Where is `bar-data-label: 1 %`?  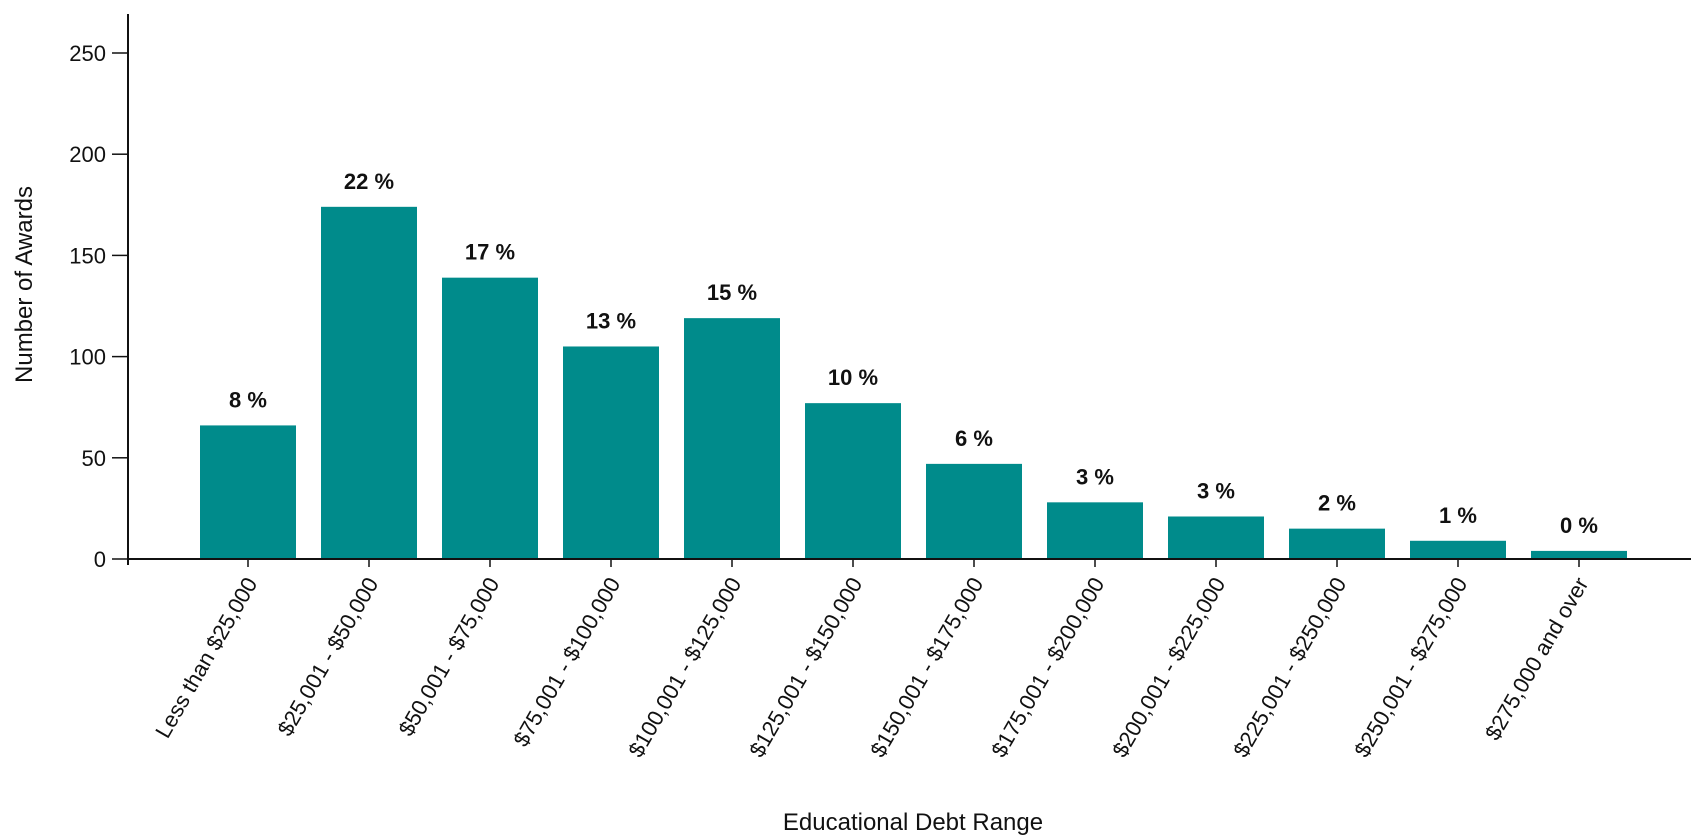 bar-data-label: 1 % is located at coordinates (1458, 515).